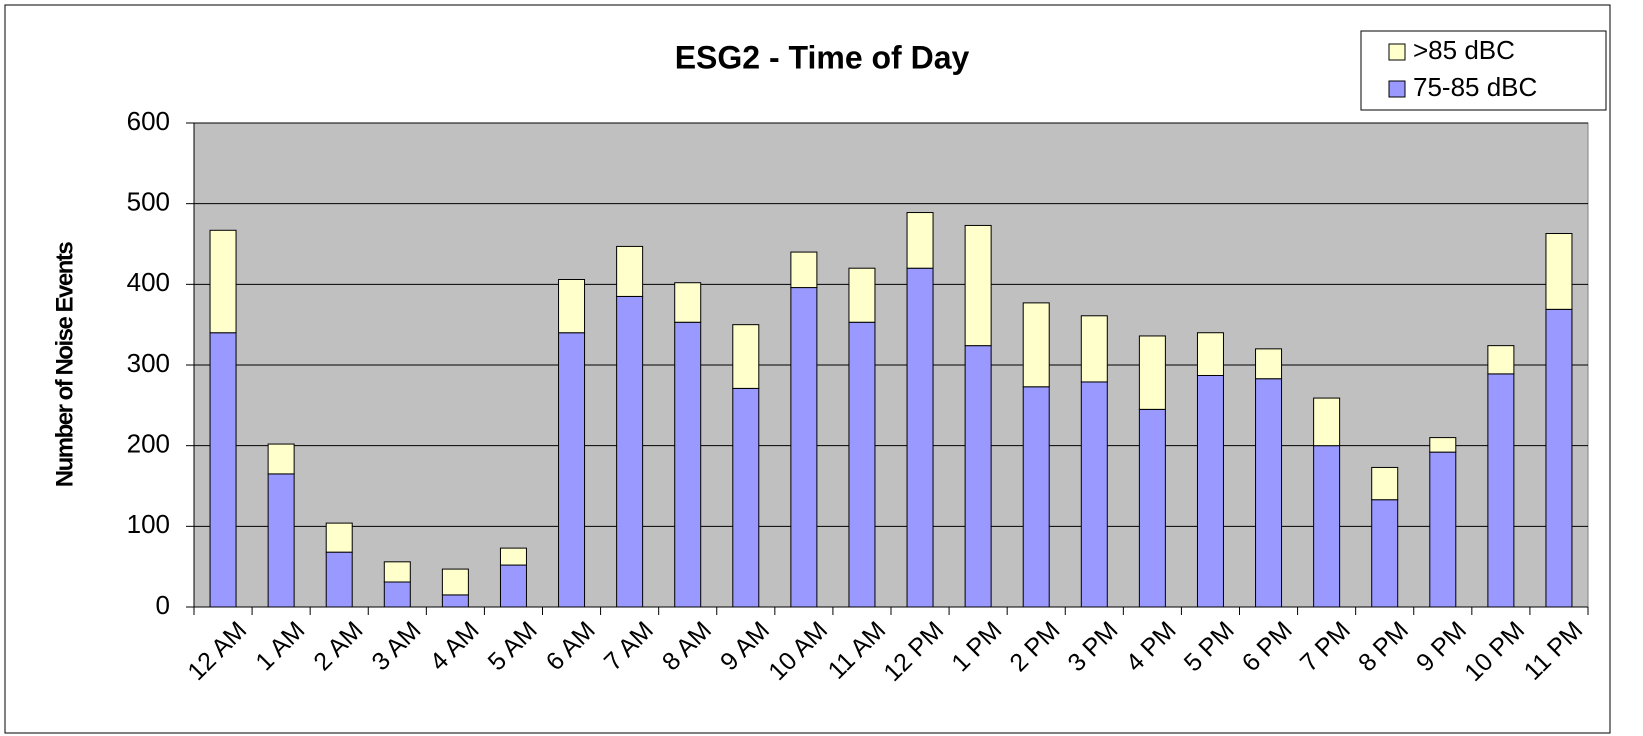 Image resolution: width=1643 pixels, height=736 pixels. What do you see at coordinates (148, 363) in the screenshot?
I see `y-tick-label: 300` at bounding box center [148, 363].